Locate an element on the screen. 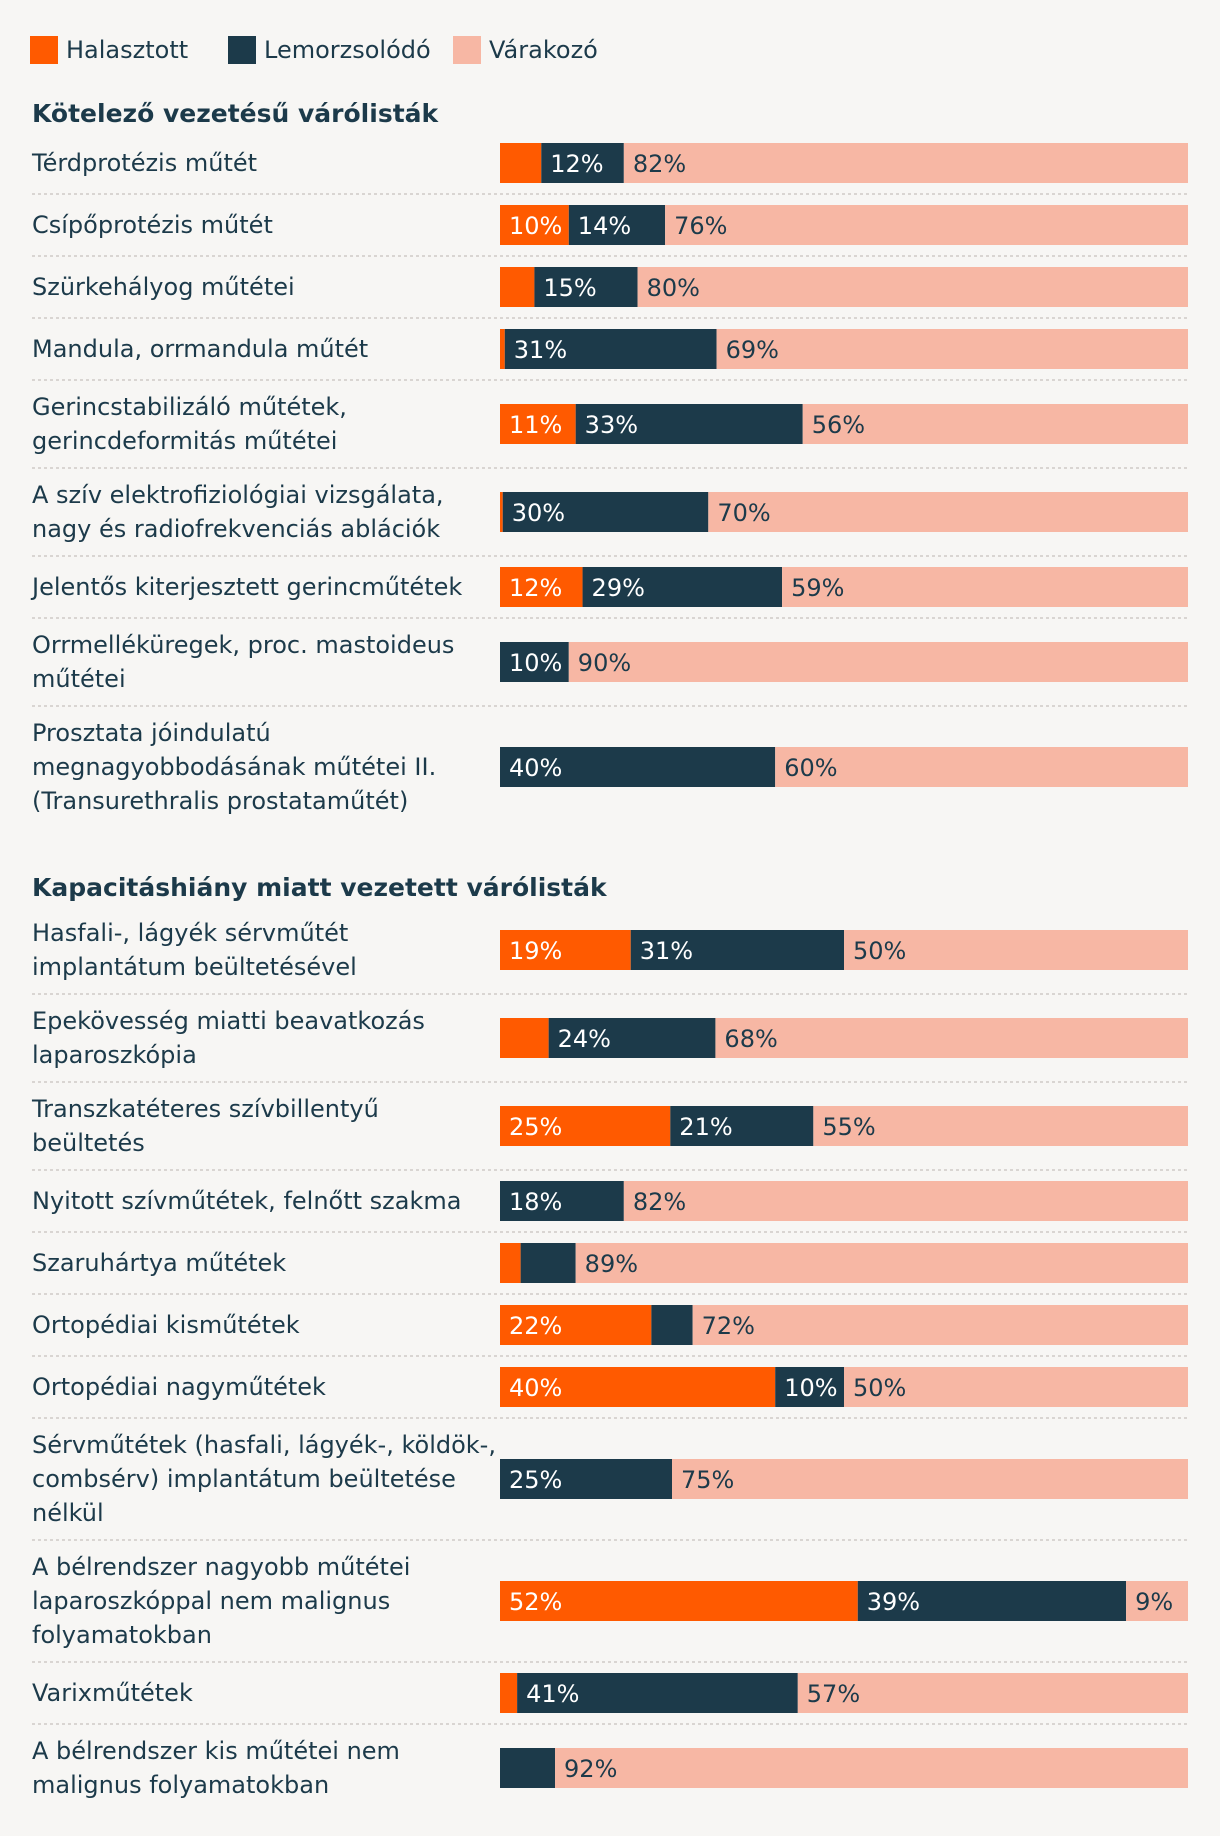 The width and height of the screenshot is (1220, 1836). category-label: Ortopédiai nagyműtétek is located at coordinates (179, 1387).